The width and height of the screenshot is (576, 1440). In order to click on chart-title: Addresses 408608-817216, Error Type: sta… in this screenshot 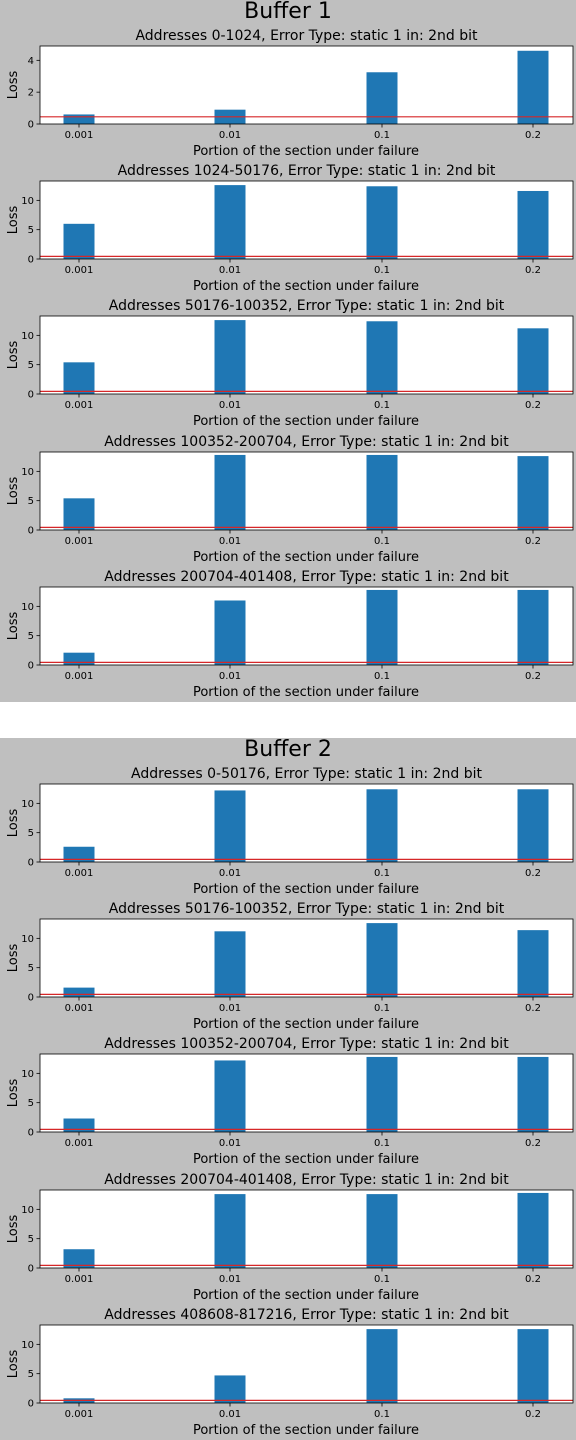, I will do `click(306, 1315)`.